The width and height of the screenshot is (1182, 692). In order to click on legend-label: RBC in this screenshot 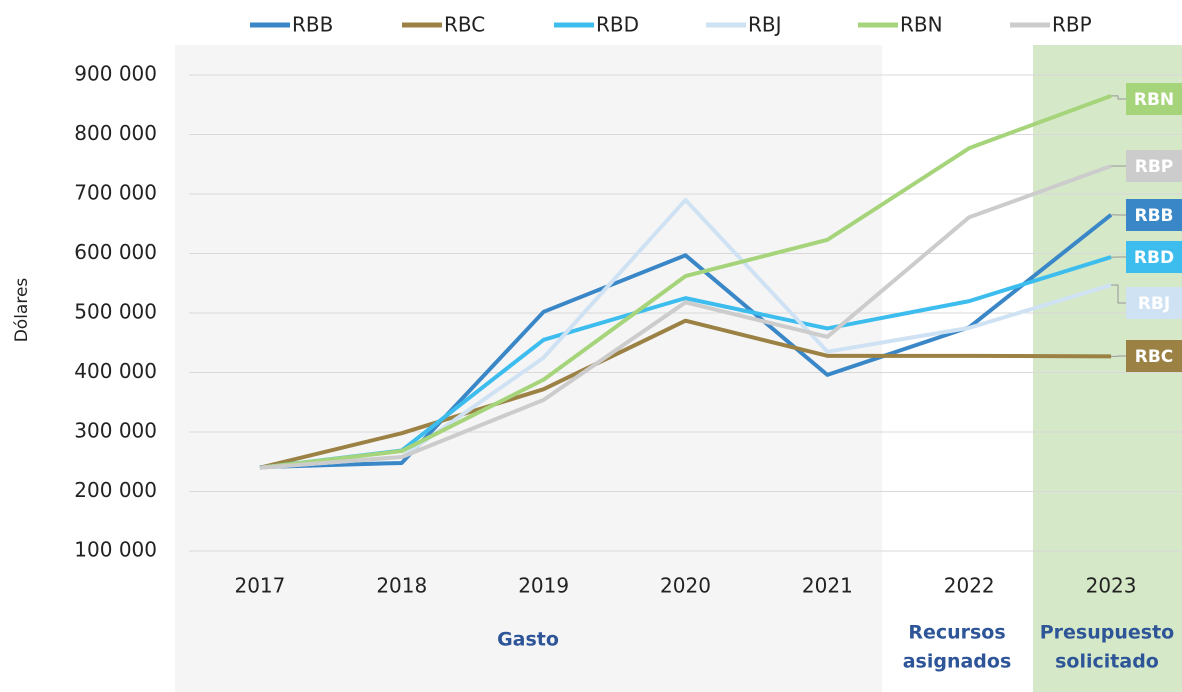, I will do `click(464, 25)`.